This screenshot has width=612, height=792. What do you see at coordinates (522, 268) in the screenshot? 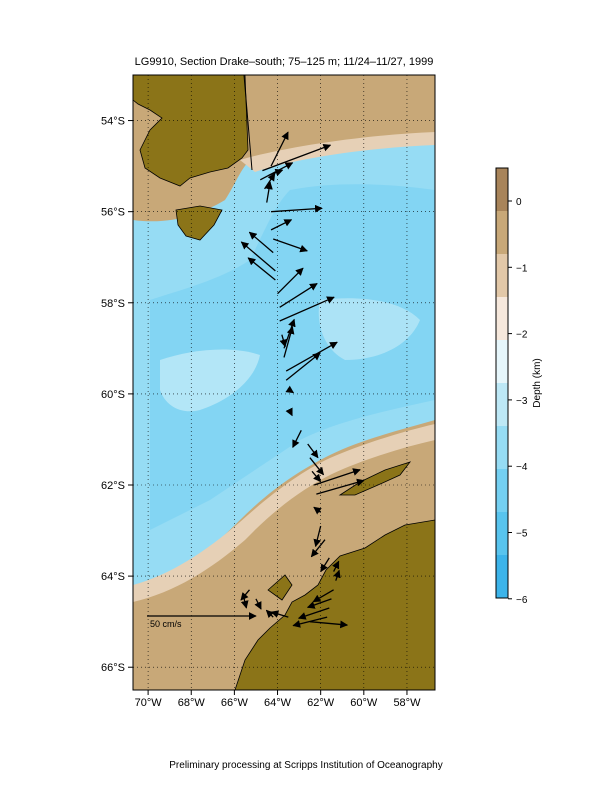
I see `colorbar-tick-label: −1` at bounding box center [522, 268].